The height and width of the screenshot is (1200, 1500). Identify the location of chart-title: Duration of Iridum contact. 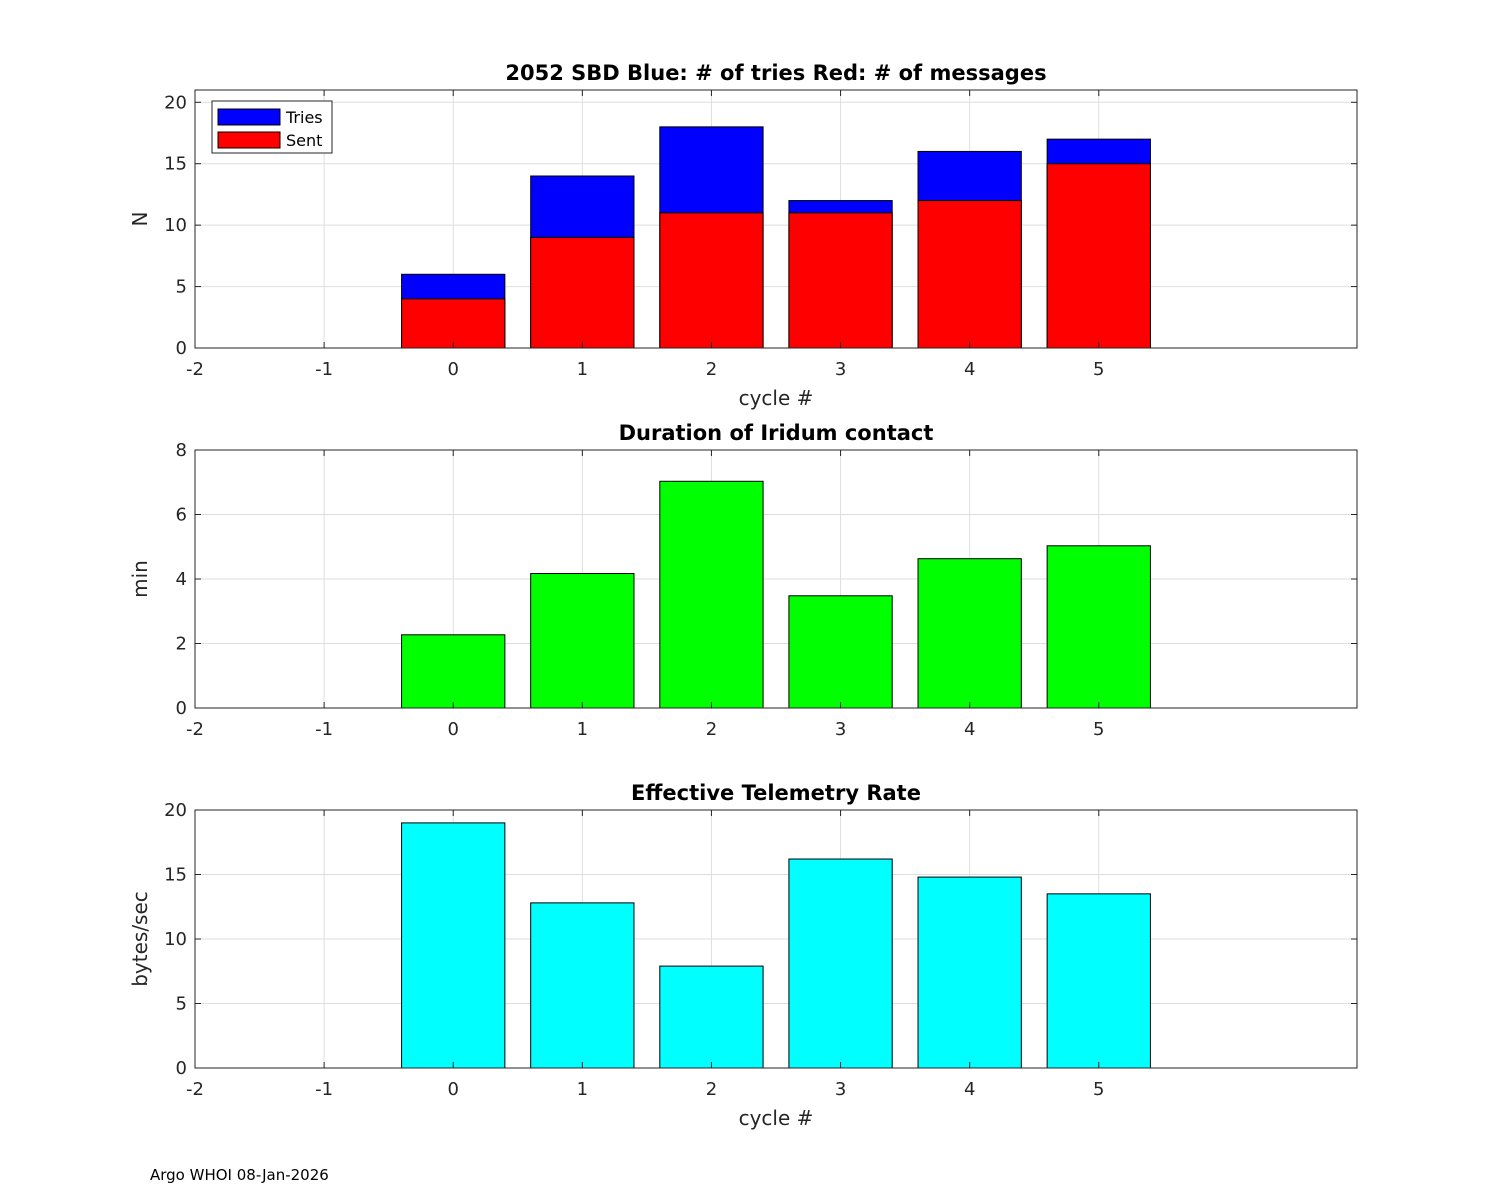
(776, 433).